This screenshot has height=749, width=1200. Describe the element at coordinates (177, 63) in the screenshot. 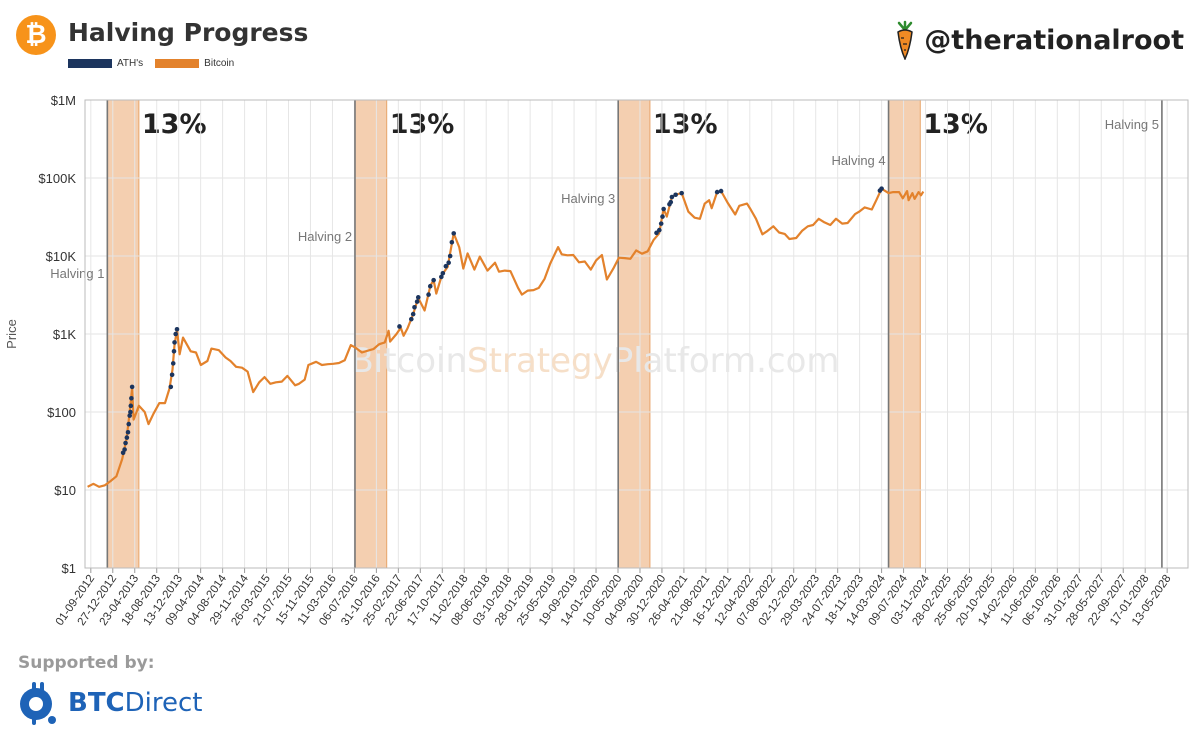

I see `legend-swatch-bitcoin` at that location.